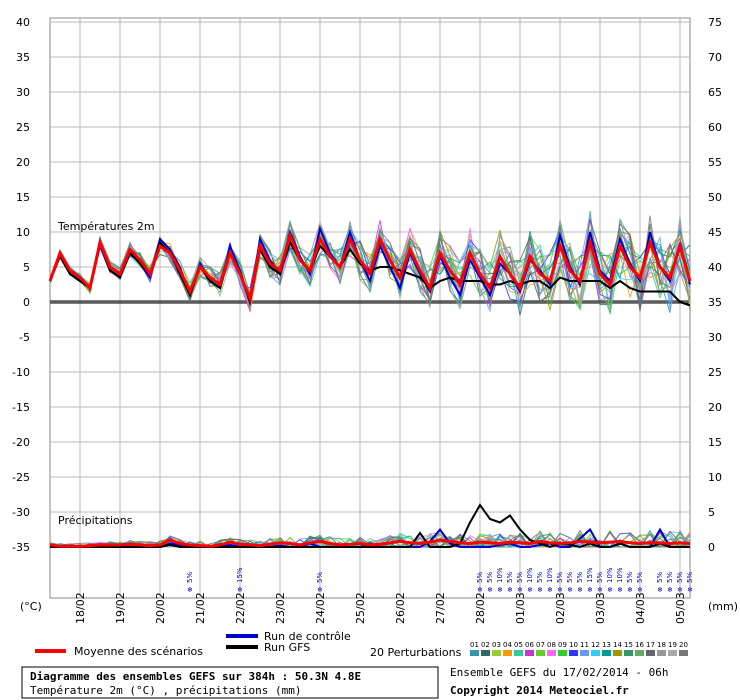 Image resolution: width=740 pixels, height=700 pixels. Describe the element at coordinates (507, 645) in the screenshot. I see `legend-pert-number: 04` at that location.